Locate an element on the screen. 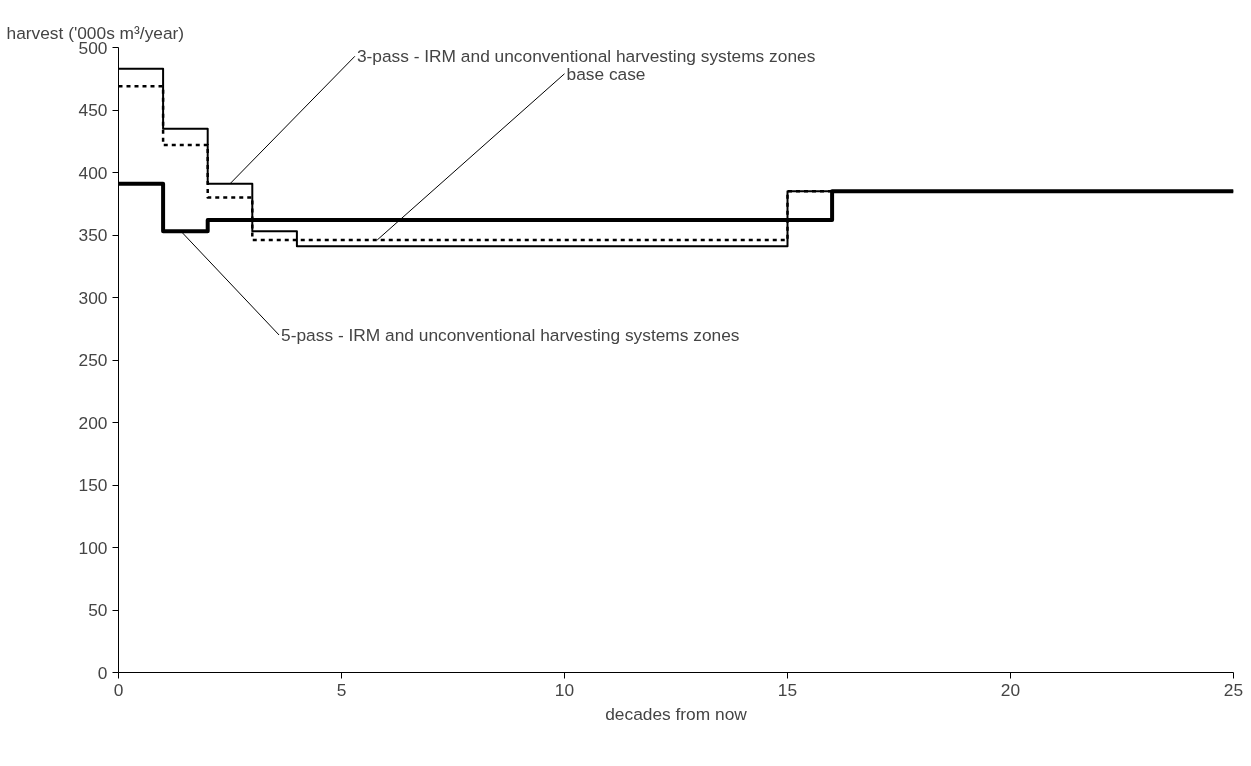 The height and width of the screenshot is (766, 1251). x-tick-label: 25 is located at coordinates (1233, 689).